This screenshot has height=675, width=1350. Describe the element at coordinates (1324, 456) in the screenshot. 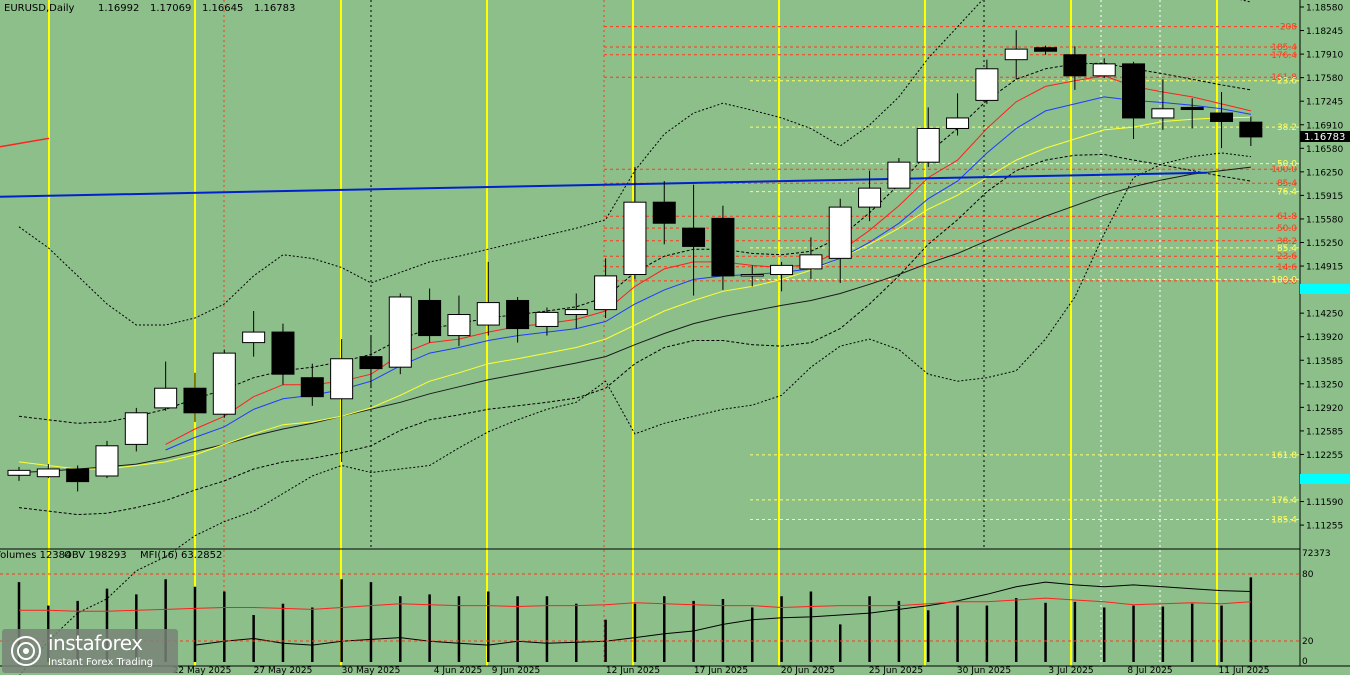

I see `price-tick-label: 1.12255` at that location.